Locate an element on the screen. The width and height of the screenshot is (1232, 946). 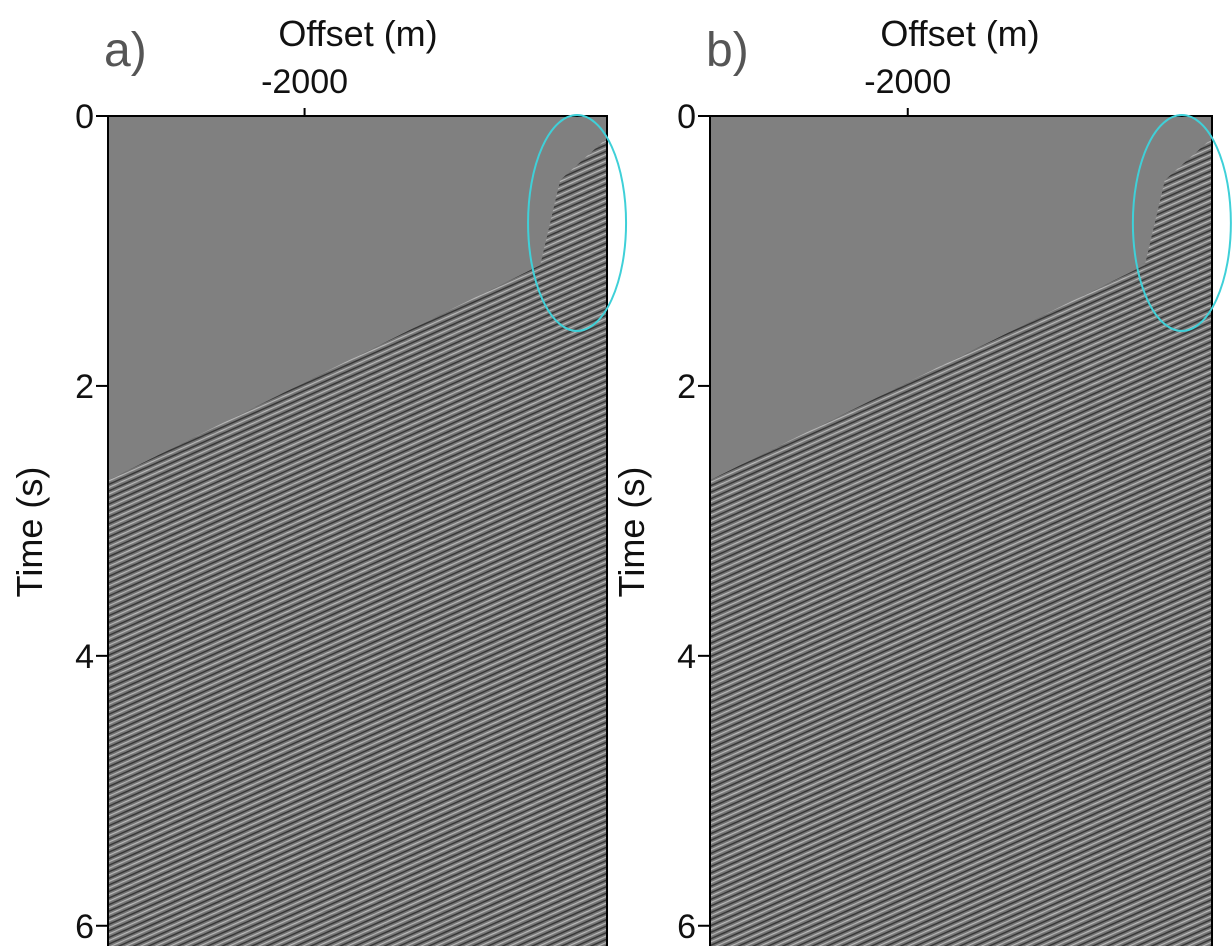
panel-label: b) is located at coordinates (727, 50).